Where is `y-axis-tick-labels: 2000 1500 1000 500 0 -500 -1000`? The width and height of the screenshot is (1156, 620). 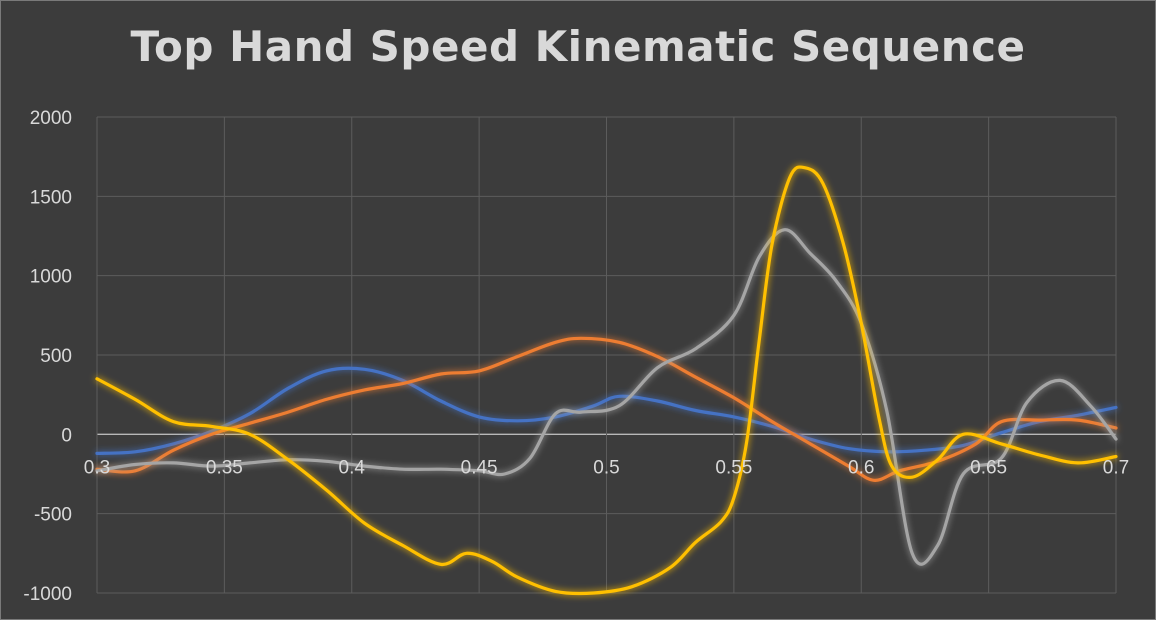 y-axis-tick-labels: 2000 1500 1000 500 0 -500 -1000 is located at coordinates (47, 356).